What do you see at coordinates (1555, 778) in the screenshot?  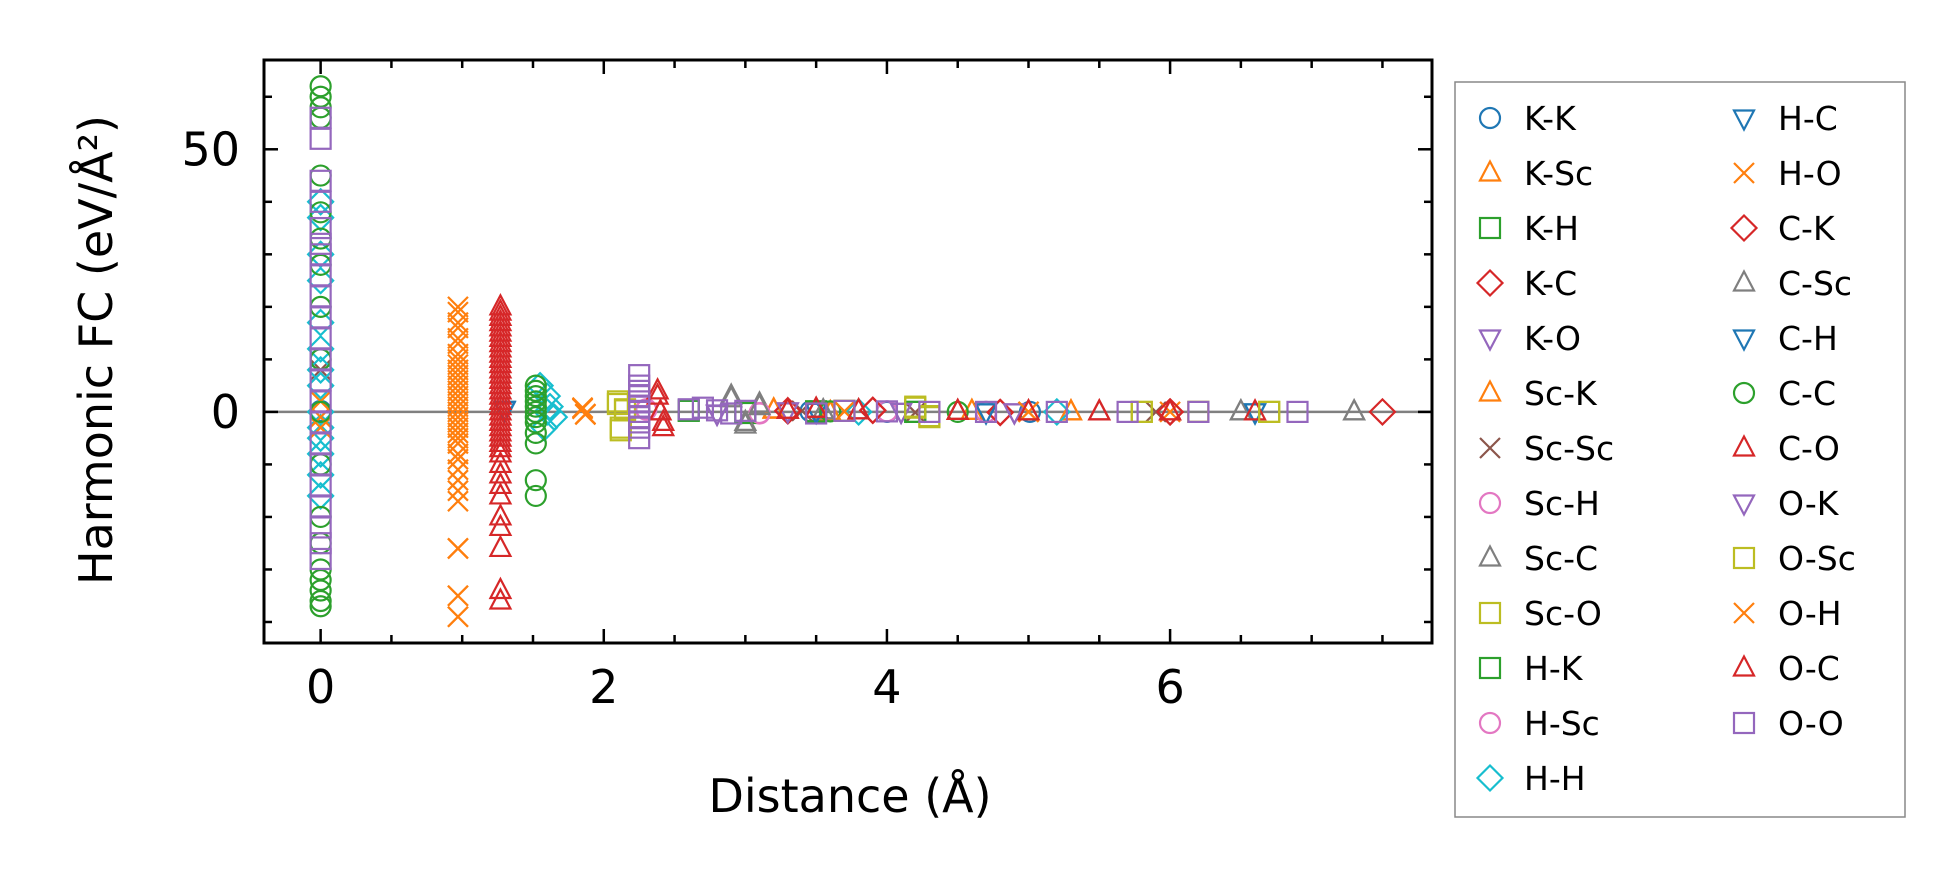 I see `legend-label: H-H` at bounding box center [1555, 778].